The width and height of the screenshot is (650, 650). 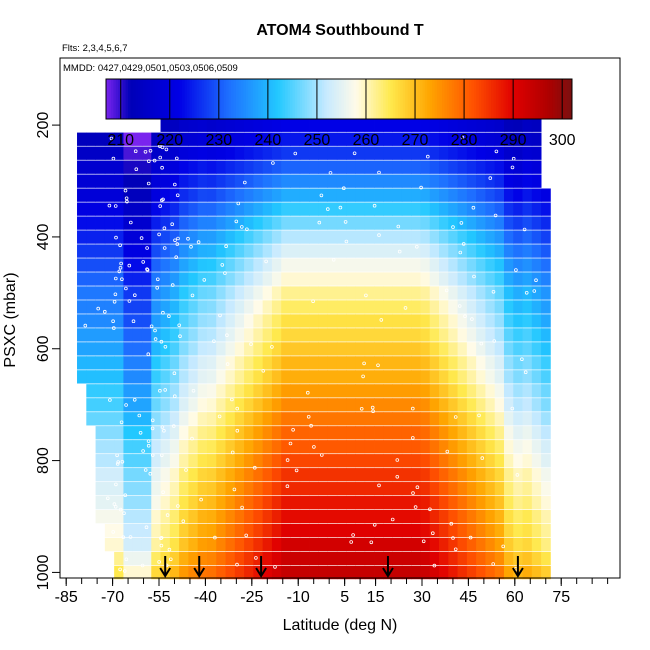 What do you see at coordinates (205, 597) in the screenshot?
I see `x-tick-label: -40` at bounding box center [205, 597].